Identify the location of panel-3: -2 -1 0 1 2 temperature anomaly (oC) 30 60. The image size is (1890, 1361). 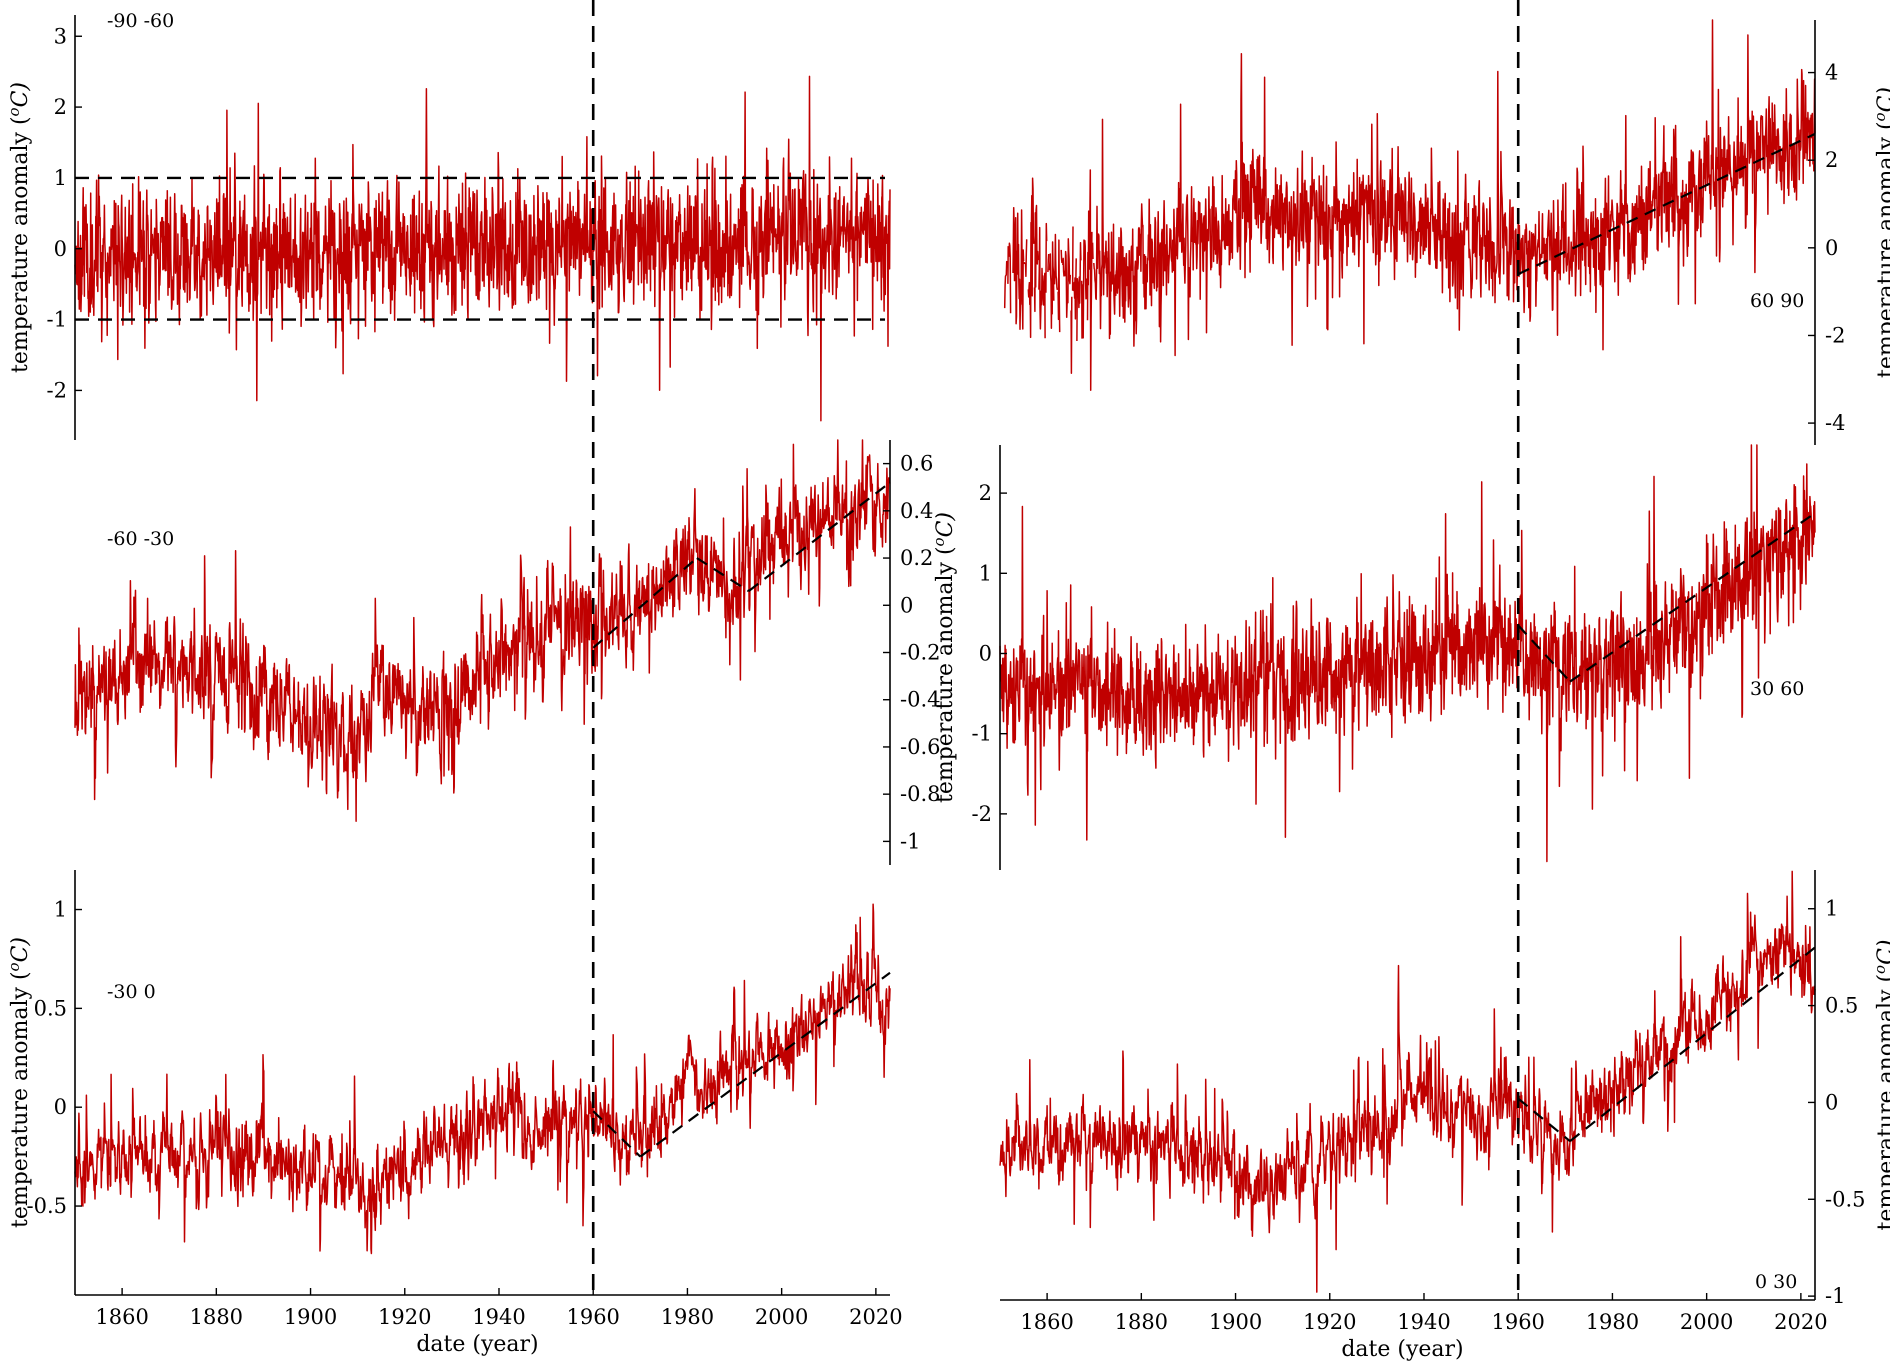
(1373, 657).